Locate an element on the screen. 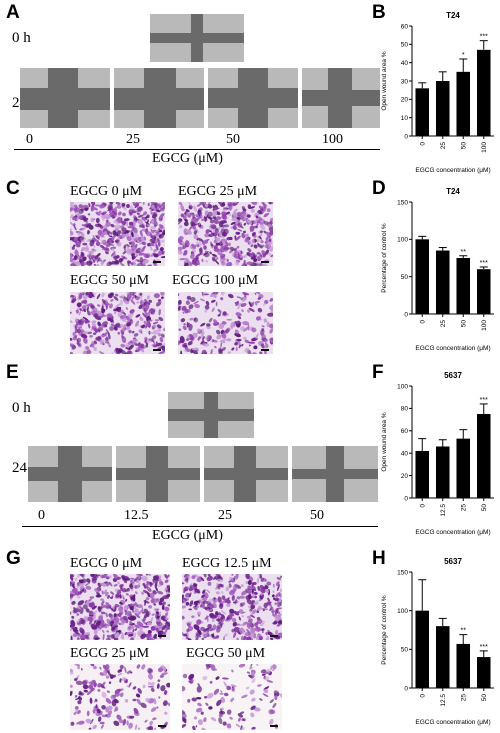 Image resolution: width=500 pixels, height=733 pixels. y-tick-label: 20 is located at coordinates (405, 100).